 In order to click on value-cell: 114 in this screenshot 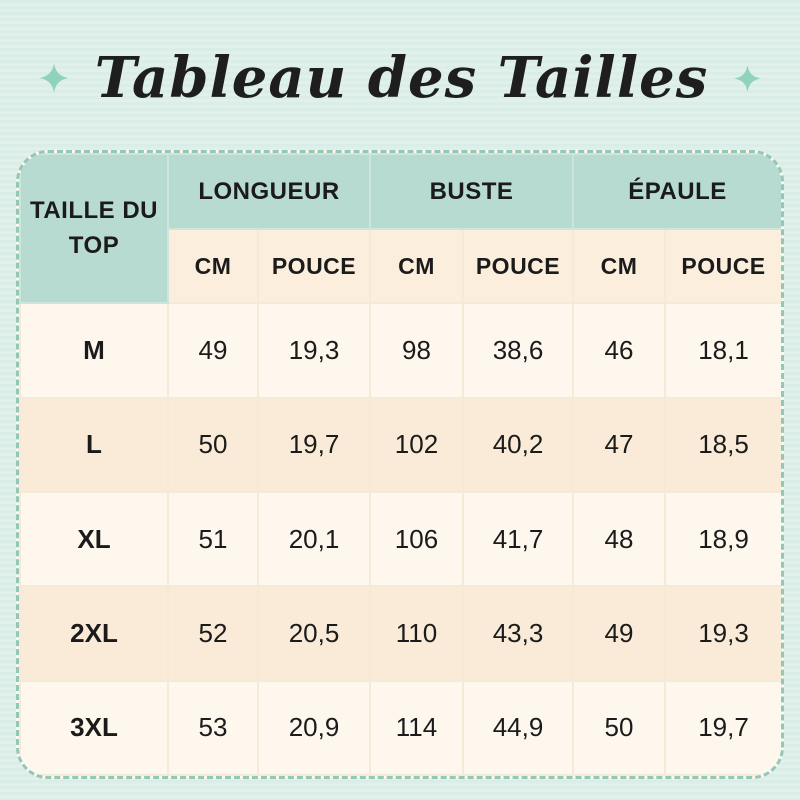, I will do `click(416, 727)`.